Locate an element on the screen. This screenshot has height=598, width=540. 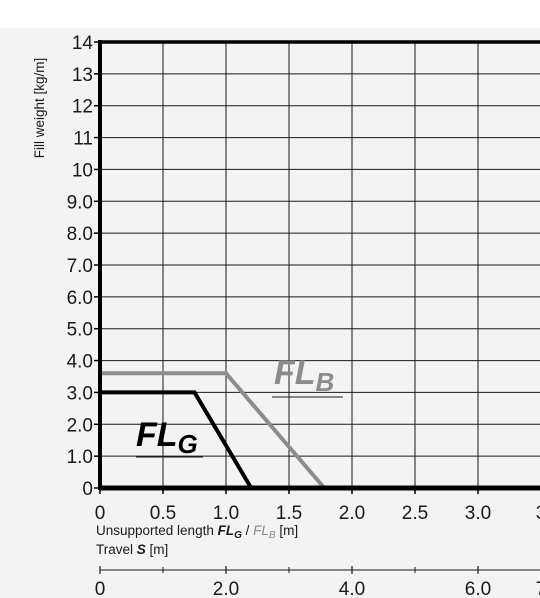
x-axis-title: Unsupported length FLG / FLB [m] is located at coordinates (197, 532).